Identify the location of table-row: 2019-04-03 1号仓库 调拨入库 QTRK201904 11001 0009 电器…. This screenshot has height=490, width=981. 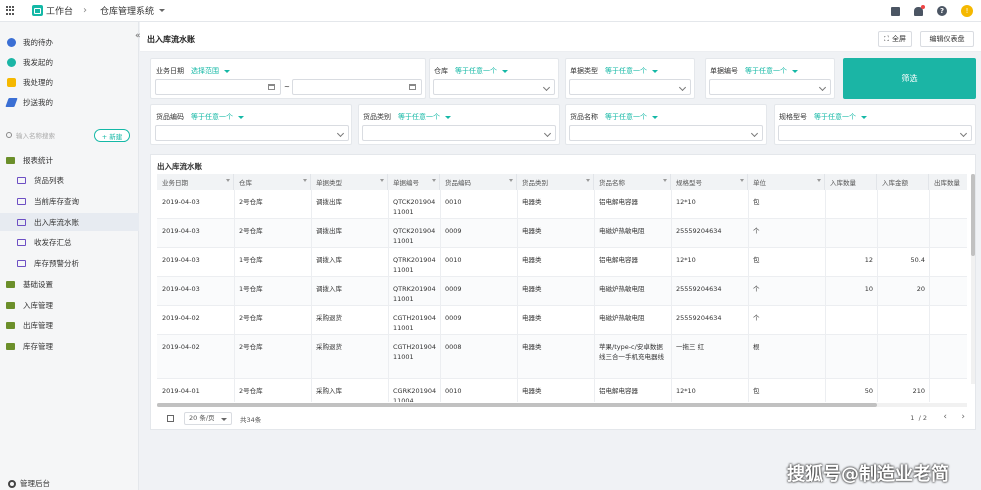
(562, 291).